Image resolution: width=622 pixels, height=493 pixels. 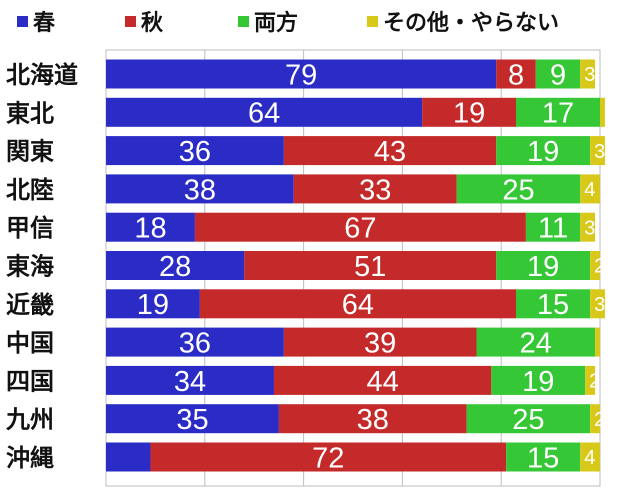 What do you see at coordinates (42, 75) in the screenshot?
I see `category-label: 北海道` at bounding box center [42, 75].